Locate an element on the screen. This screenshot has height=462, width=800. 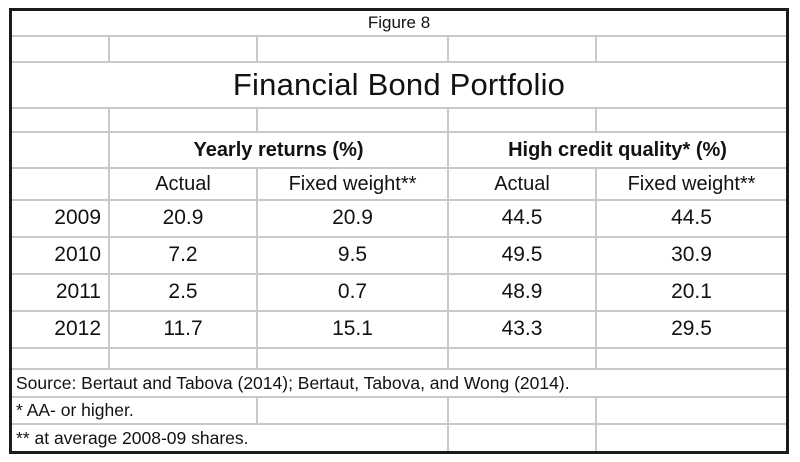
quality-actual-value: 43.3 is located at coordinates (522, 329).